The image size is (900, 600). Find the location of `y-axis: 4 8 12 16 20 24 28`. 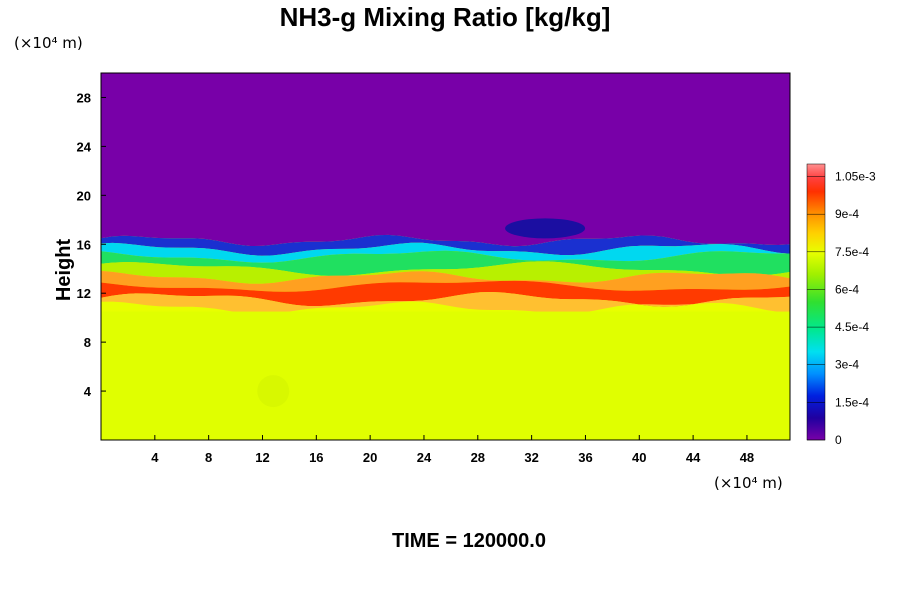

y-axis: 4 8 12 16 20 24 28 is located at coordinates (91, 244).